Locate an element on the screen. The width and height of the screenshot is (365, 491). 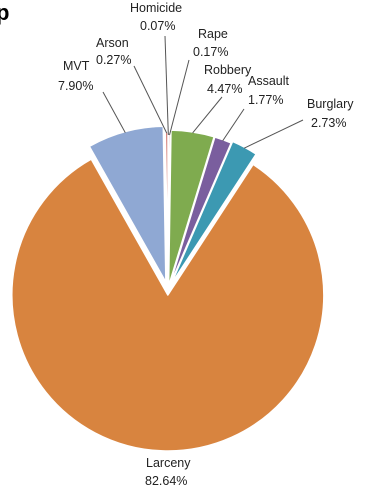
leader-line-mvt is located at coordinates (114, 112).